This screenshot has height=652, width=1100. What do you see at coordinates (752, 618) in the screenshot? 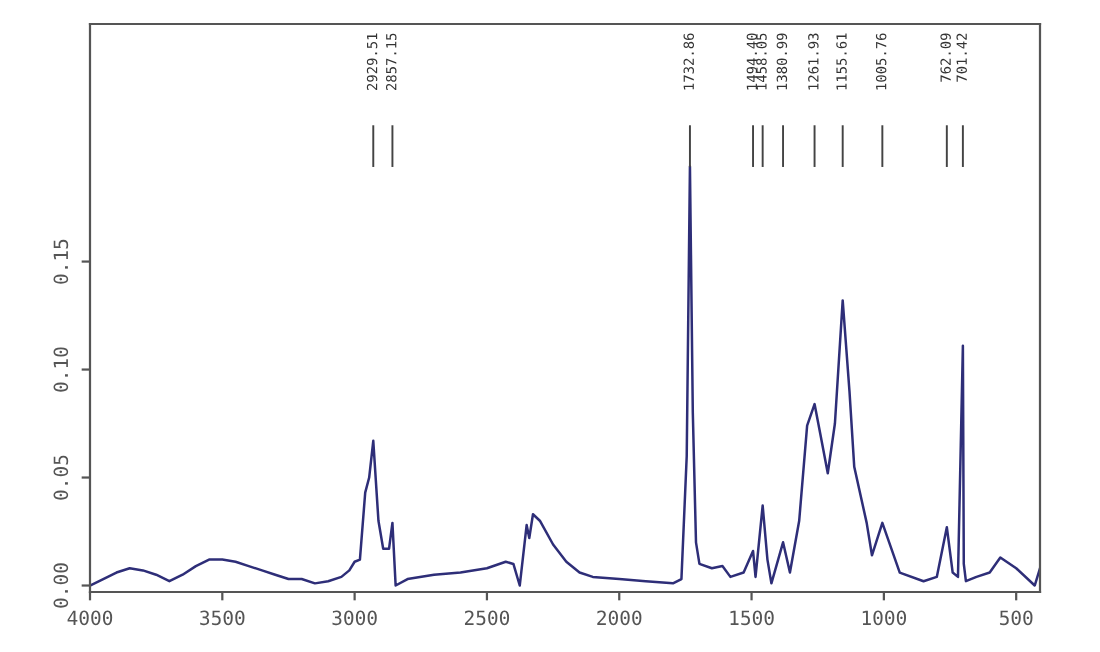
I see `x-tick-label: 1500` at bounding box center [752, 618].